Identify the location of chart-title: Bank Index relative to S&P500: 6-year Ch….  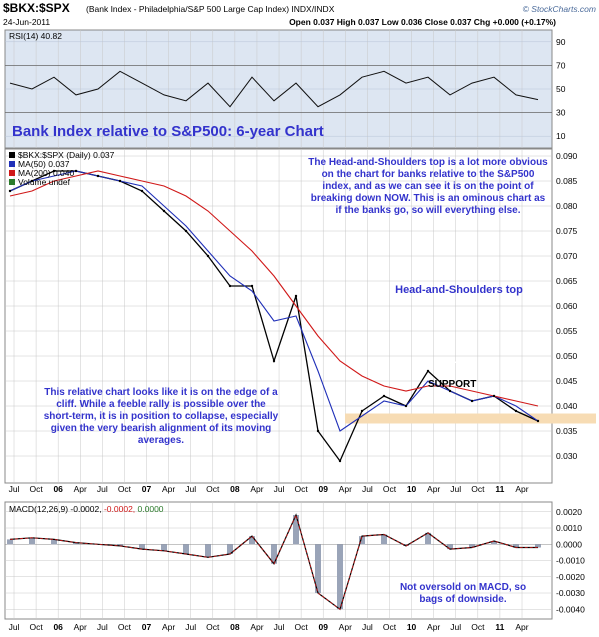
(168, 131).